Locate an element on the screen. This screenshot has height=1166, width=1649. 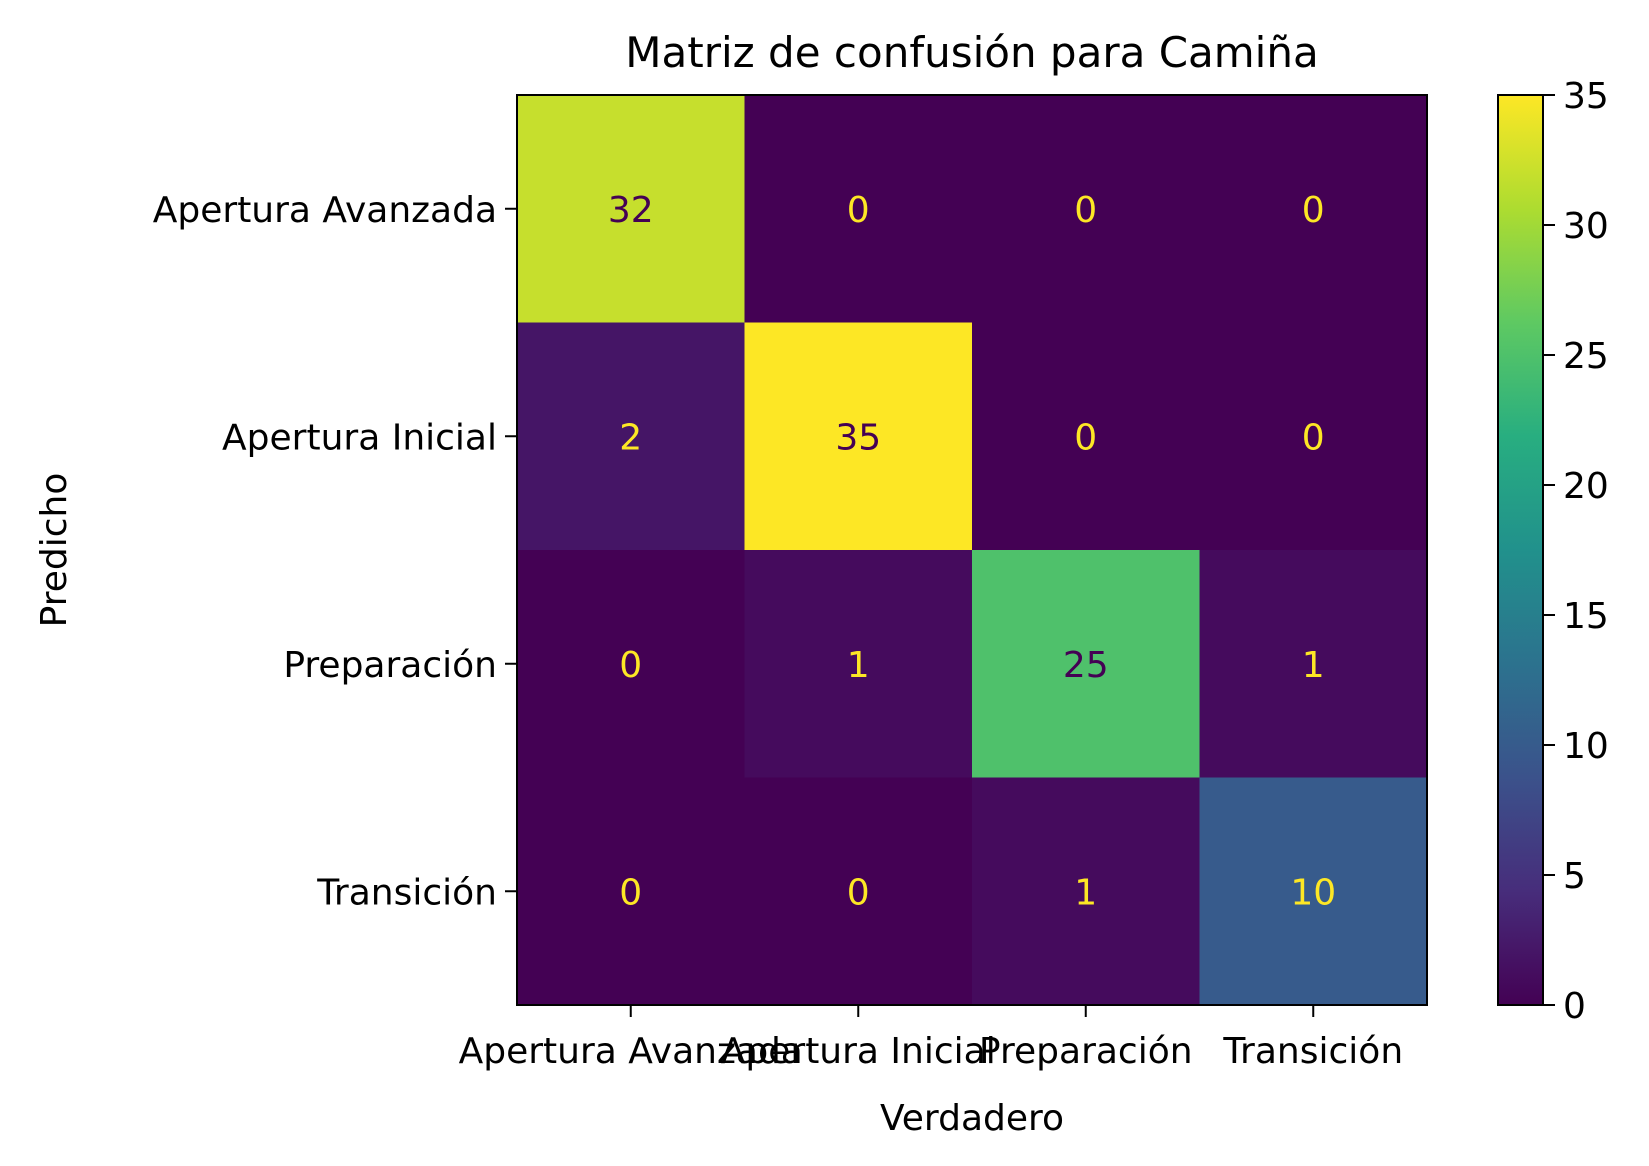
y-tick-label: Apertura Inicial is located at coordinates (359, 437).